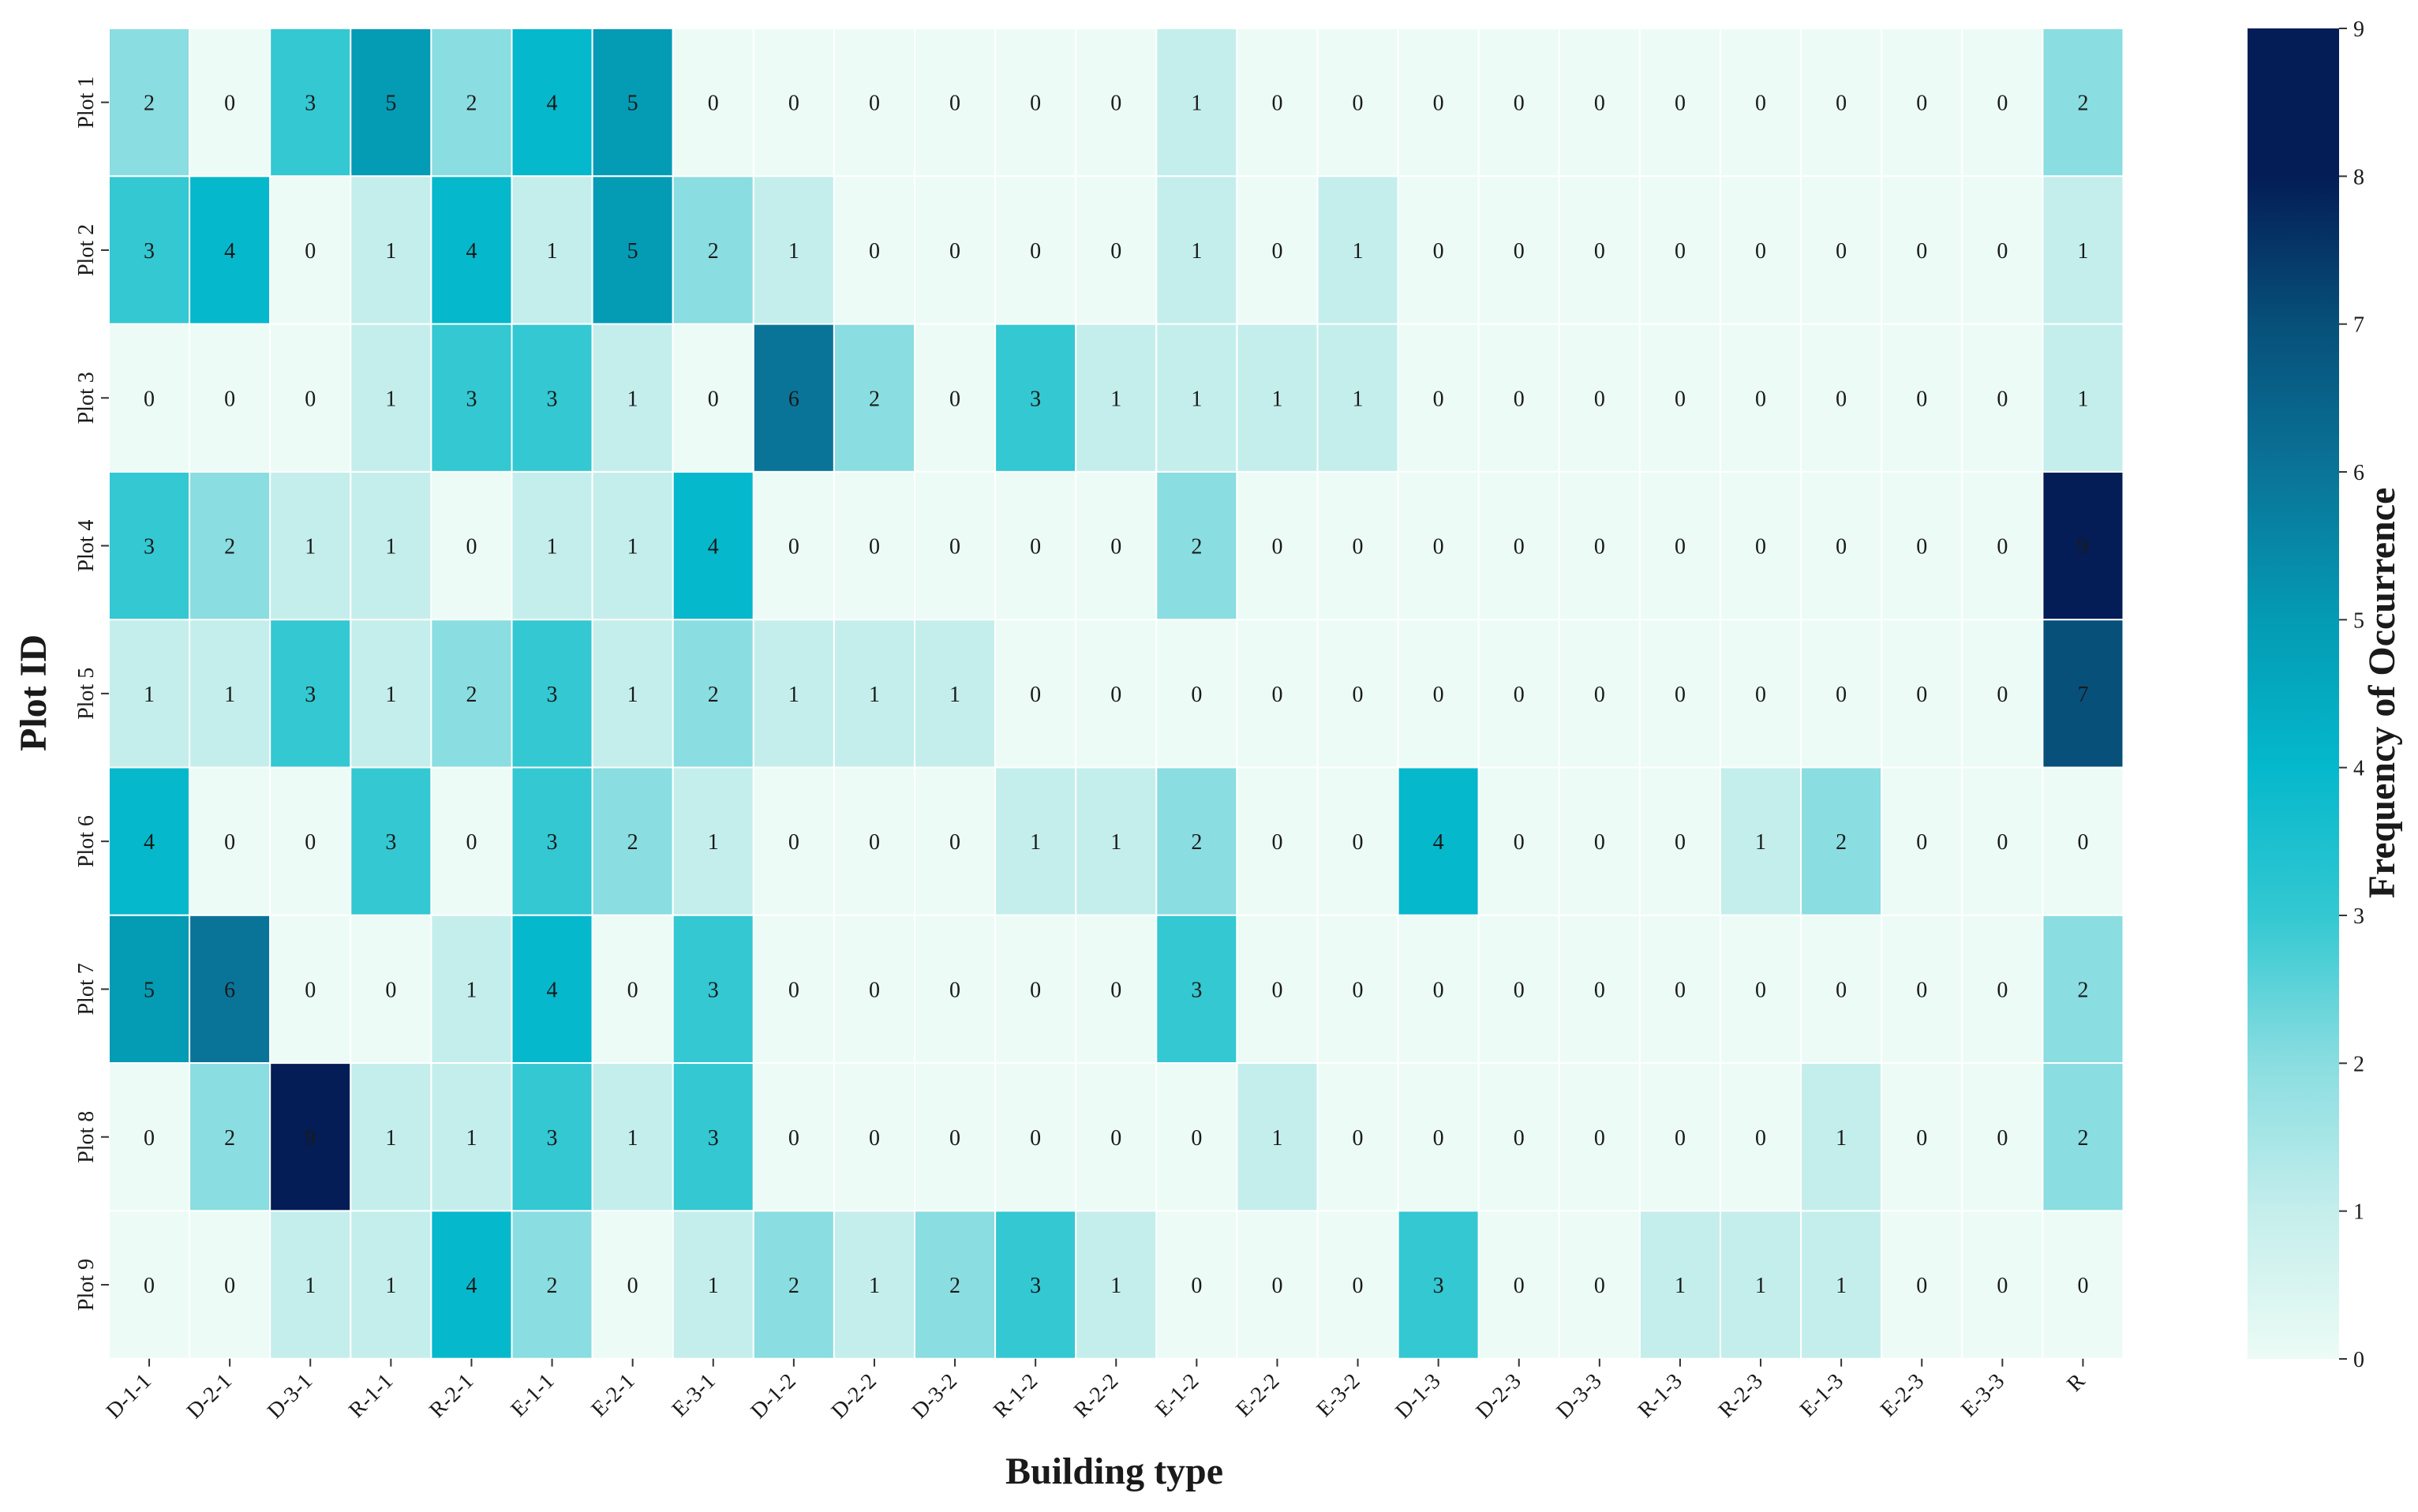 Image resolution: width=2418 pixels, height=1512 pixels. Describe the element at coordinates (1338, 1395) in the screenshot. I see `x-tick-label: E-3-2` at that location.